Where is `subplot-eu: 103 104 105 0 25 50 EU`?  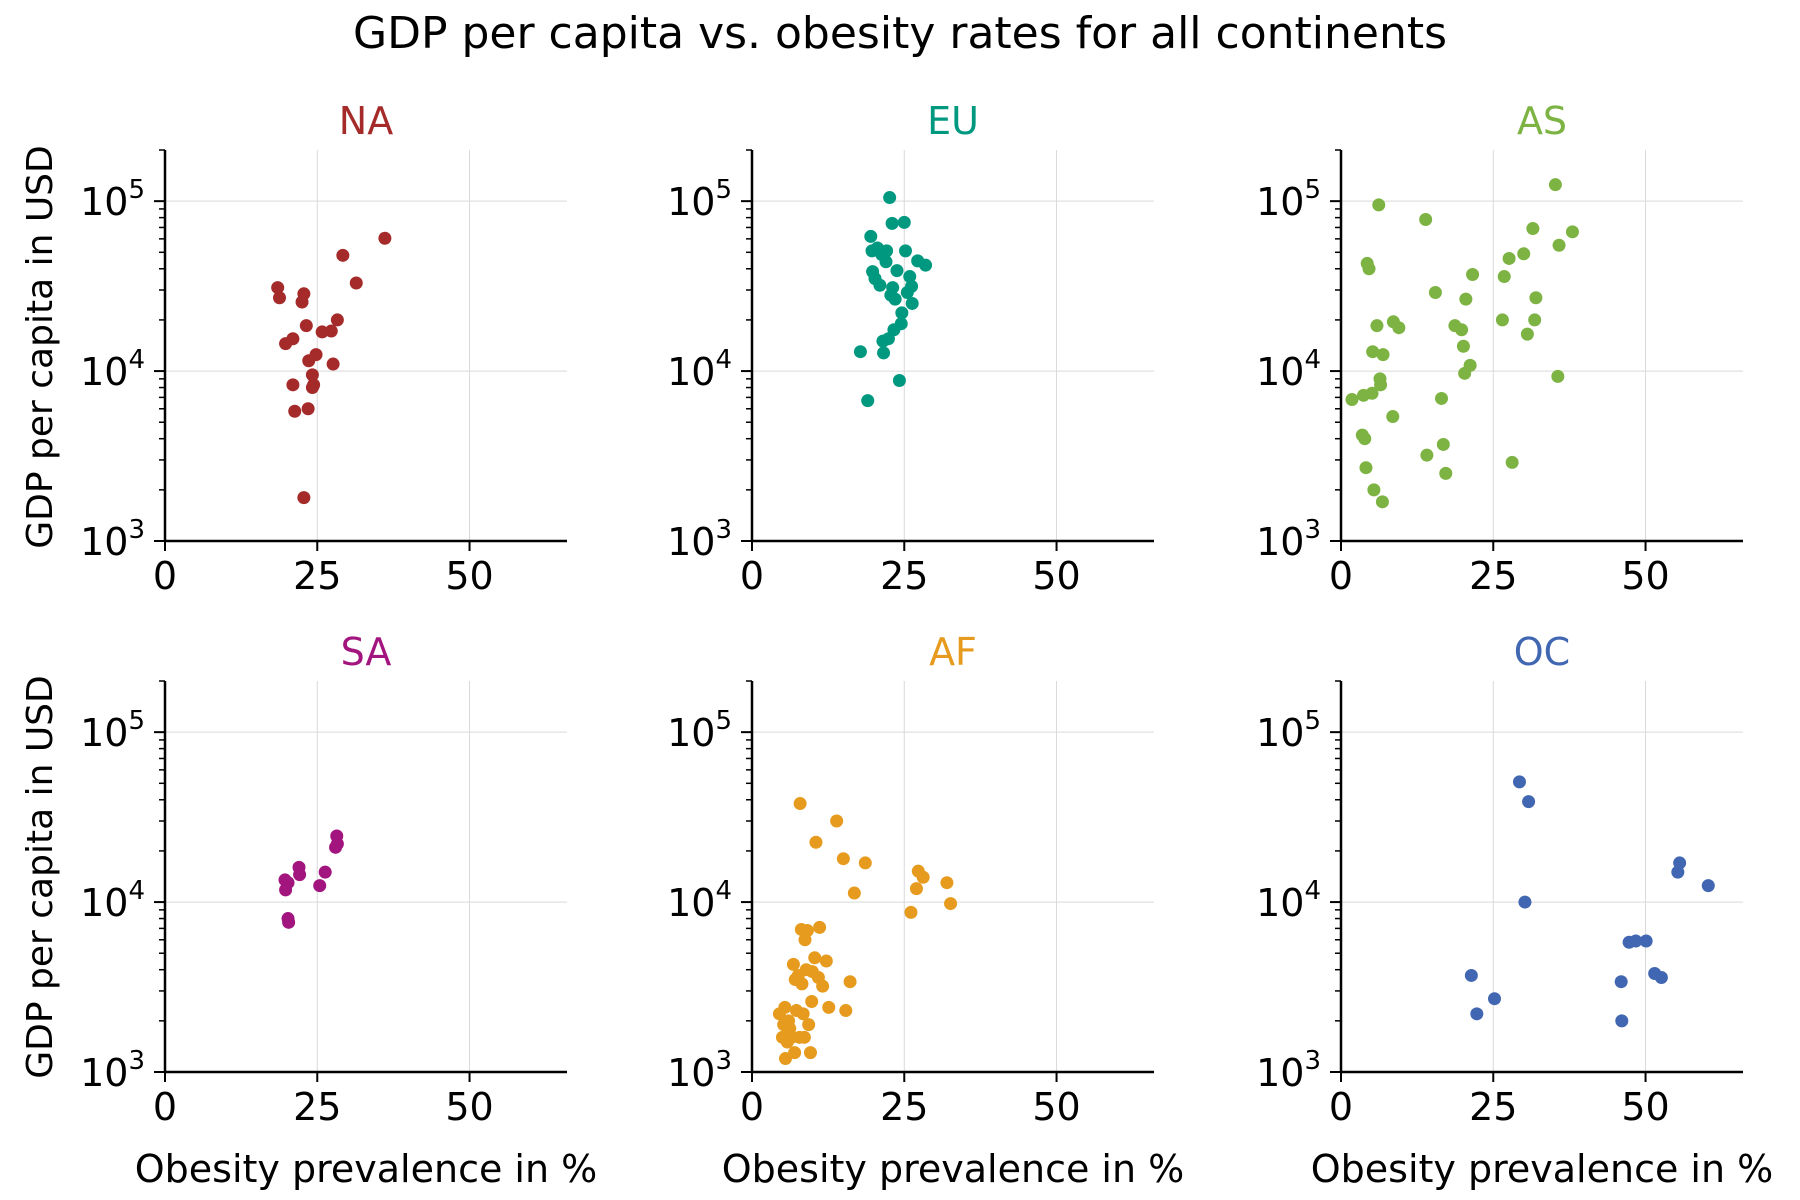
subplot-eu: 103 104 105 0 25 50 EU is located at coordinates (910, 348).